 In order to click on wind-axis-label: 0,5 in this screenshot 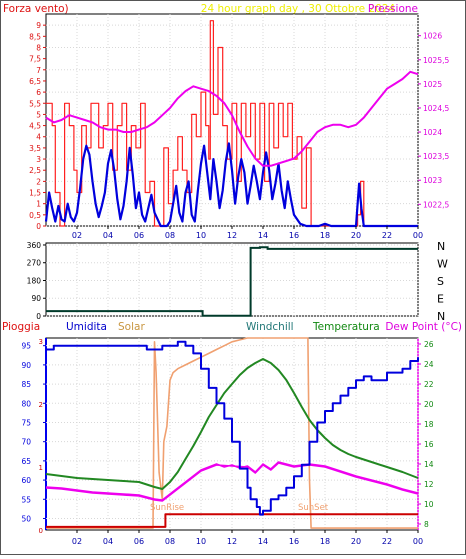, I will do `click(35, 215)`.